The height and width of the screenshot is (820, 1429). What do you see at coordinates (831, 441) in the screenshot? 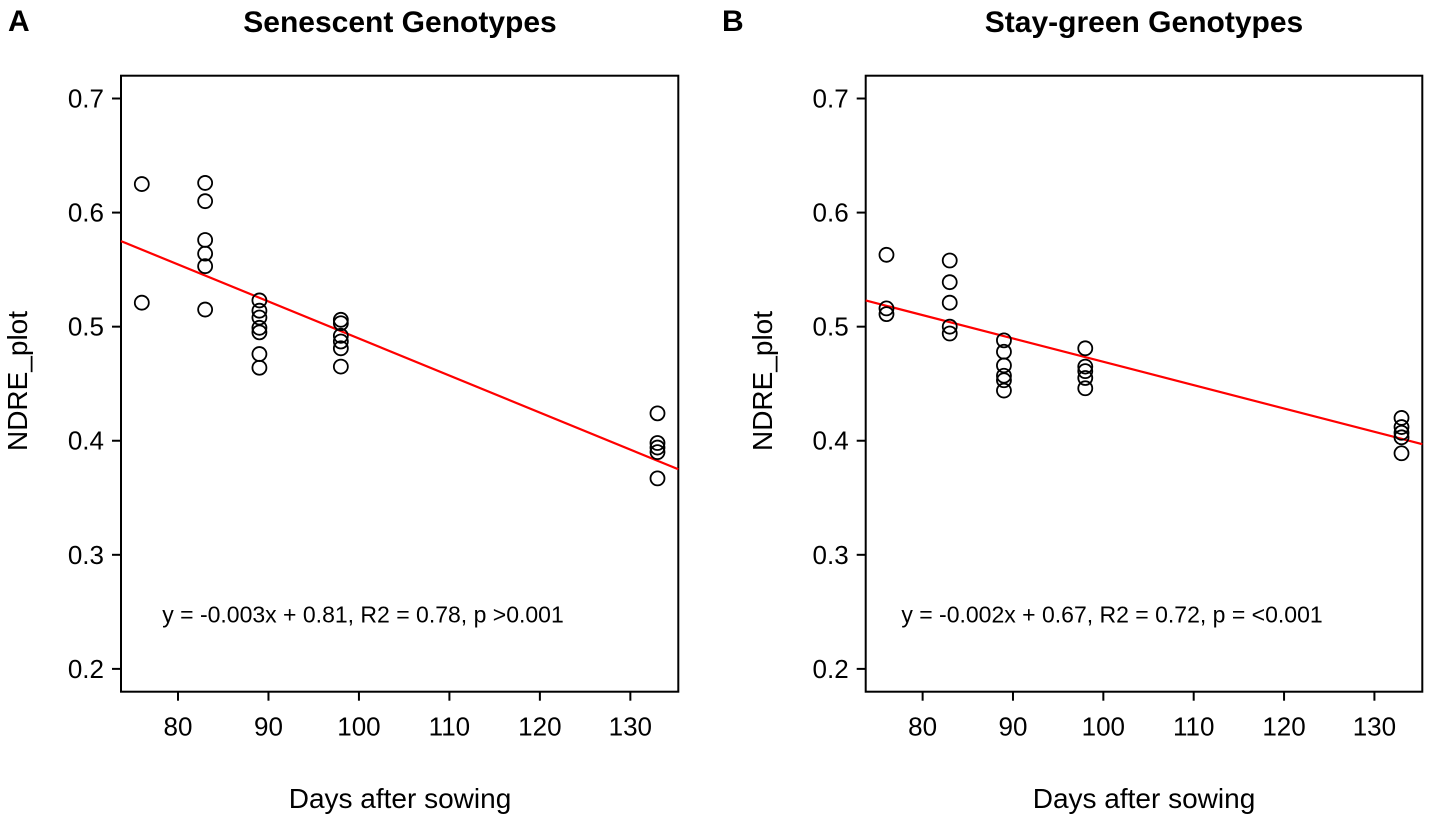
I see `panel-b-y-tick-label: 0.4` at bounding box center [831, 441].